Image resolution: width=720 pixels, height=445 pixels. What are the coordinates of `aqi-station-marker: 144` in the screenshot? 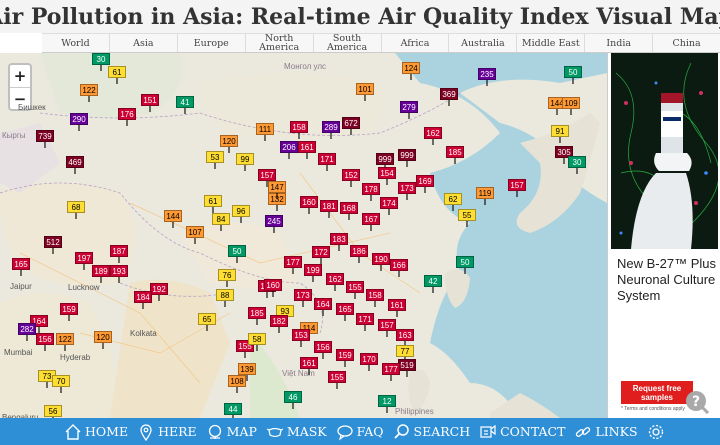 It's located at (173, 219).